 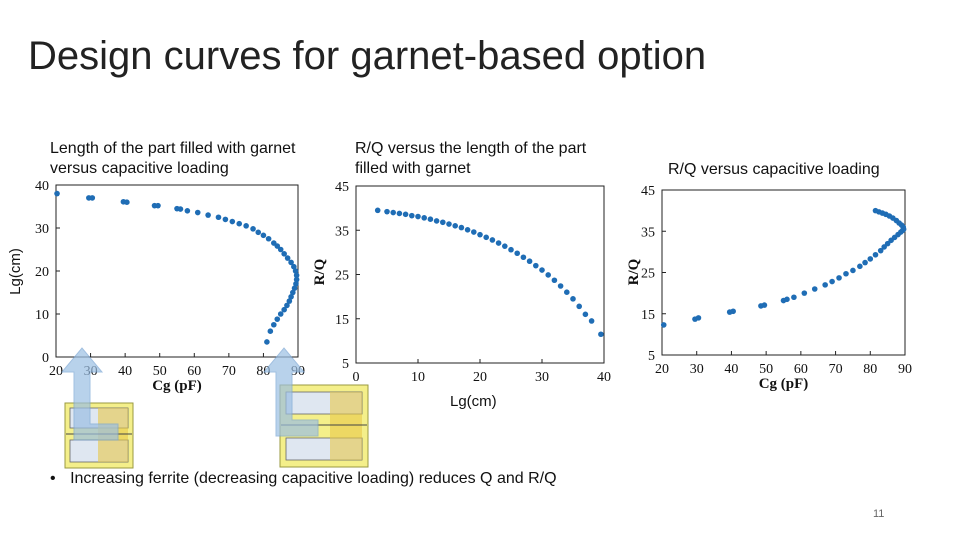 What do you see at coordinates (473, 401) in the screenshot?
I see `lg-xlabel-chart-2: Lg(cm)` at bounding box center [473, 401].